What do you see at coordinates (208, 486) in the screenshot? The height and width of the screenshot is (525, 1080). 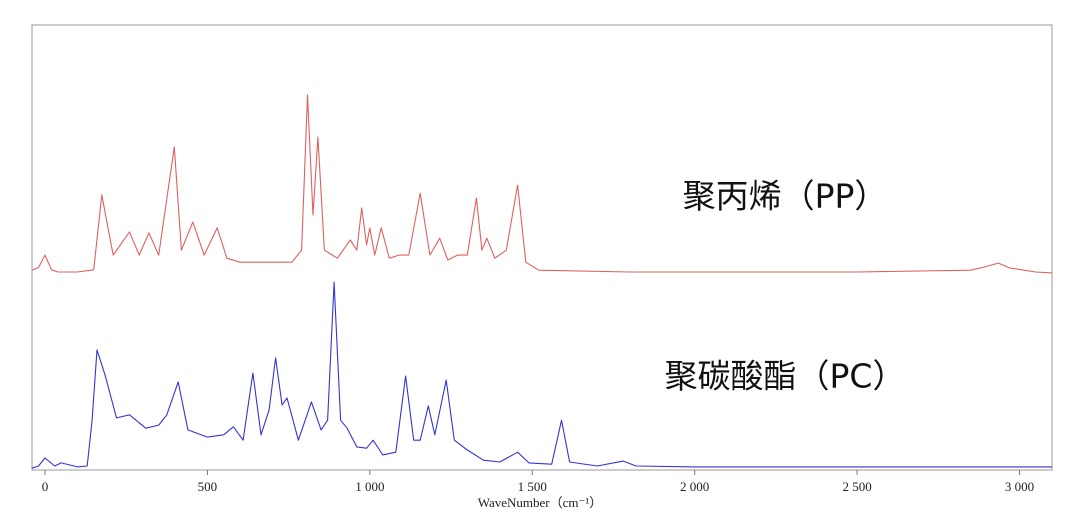 I see `x-tick-label: 500` at bounding box center [208, 486].